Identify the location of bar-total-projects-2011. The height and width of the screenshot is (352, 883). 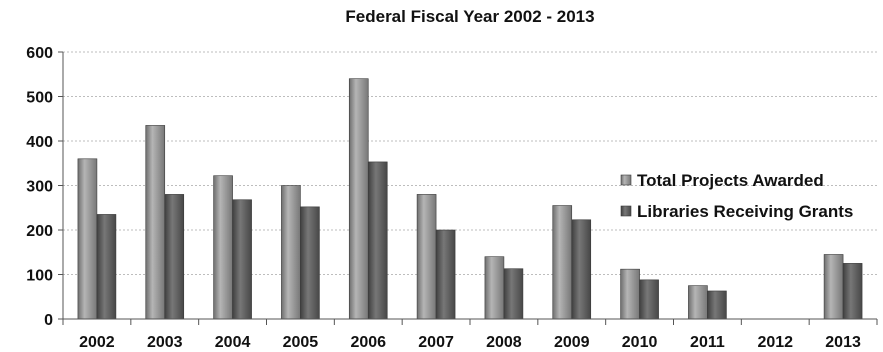
(698, 302).